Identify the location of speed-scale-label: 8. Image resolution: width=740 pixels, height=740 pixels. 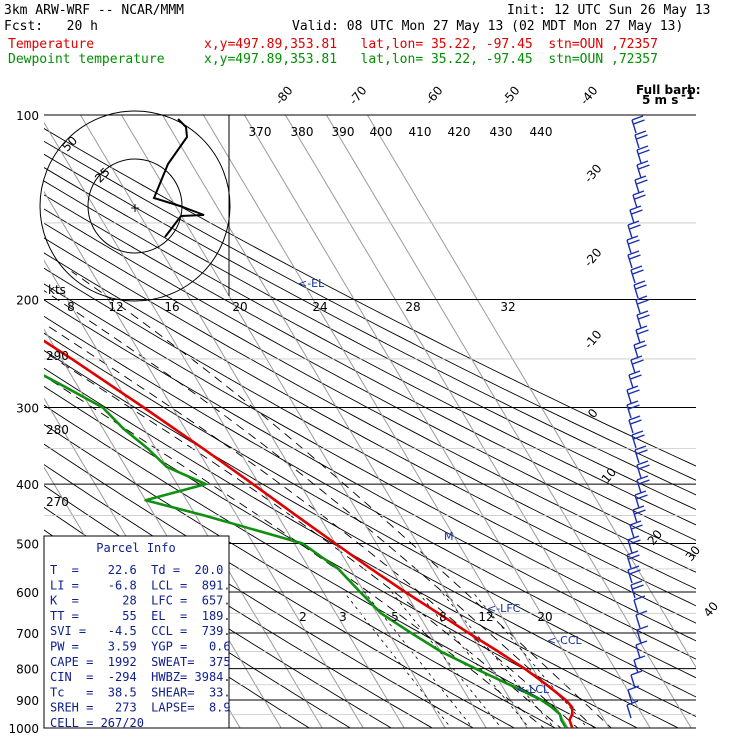
(71, 307).